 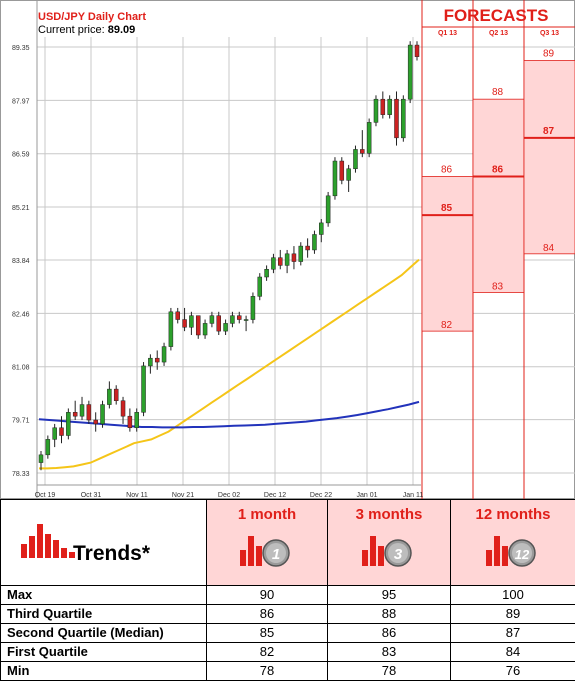 I want to click on cell-value: 89, so click(x=513, y=614).